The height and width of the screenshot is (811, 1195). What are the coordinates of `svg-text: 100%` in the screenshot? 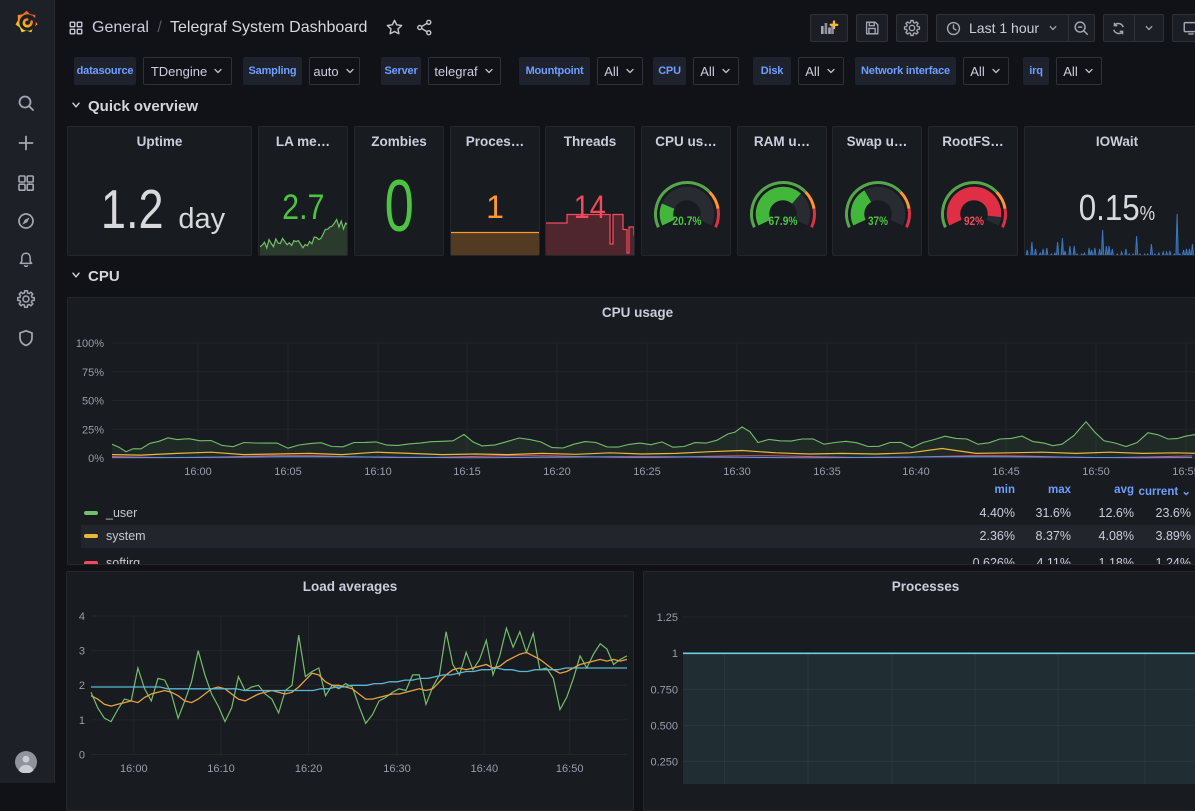 It's located at (90, 344).